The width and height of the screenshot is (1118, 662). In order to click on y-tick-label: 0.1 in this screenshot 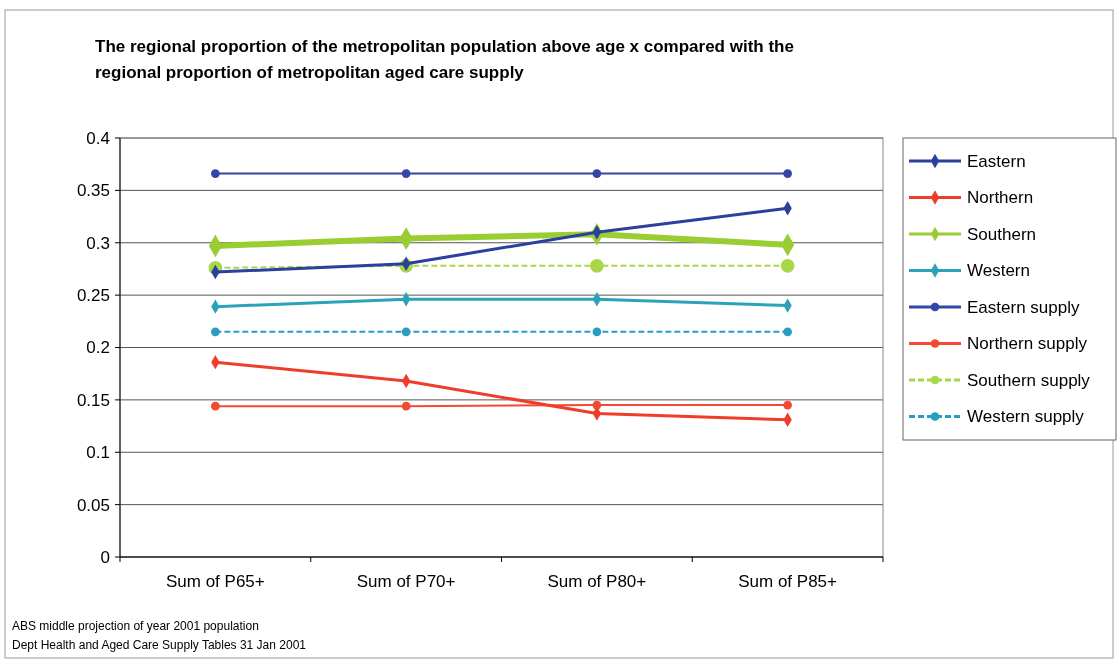, I will do `click(98, 453)`.